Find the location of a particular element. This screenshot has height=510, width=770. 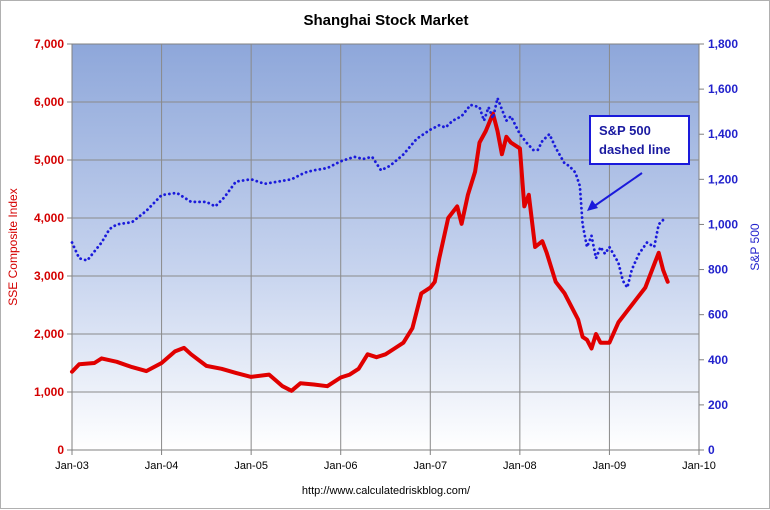

x-tick-label: Jan-05 is located at coordinates (251, 466).